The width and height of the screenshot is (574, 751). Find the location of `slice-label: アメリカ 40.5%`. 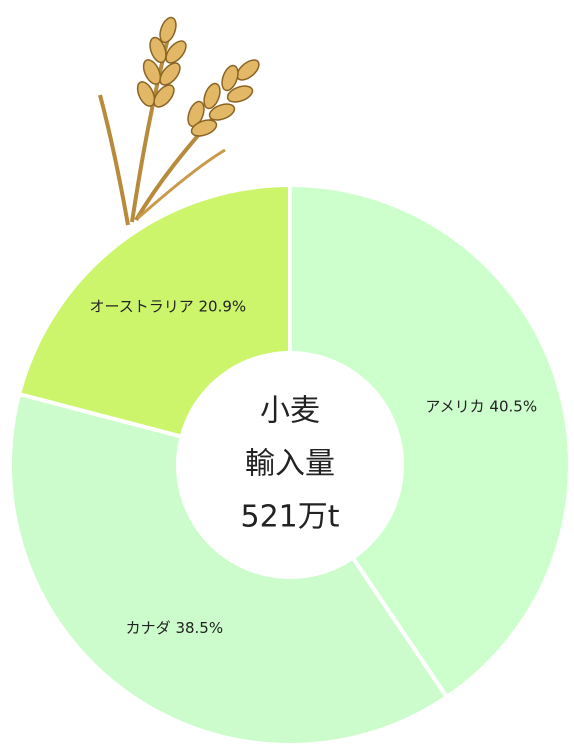

slice-label: アメリカ 40.5% is located at coordinates (481, 406).